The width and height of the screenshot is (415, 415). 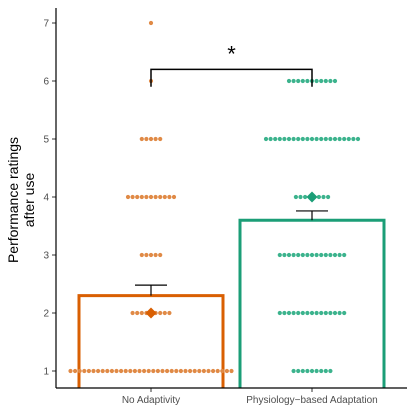 I want to click on x-tick-label: Physiology−based Adaptation, so click(x=312, y=400).